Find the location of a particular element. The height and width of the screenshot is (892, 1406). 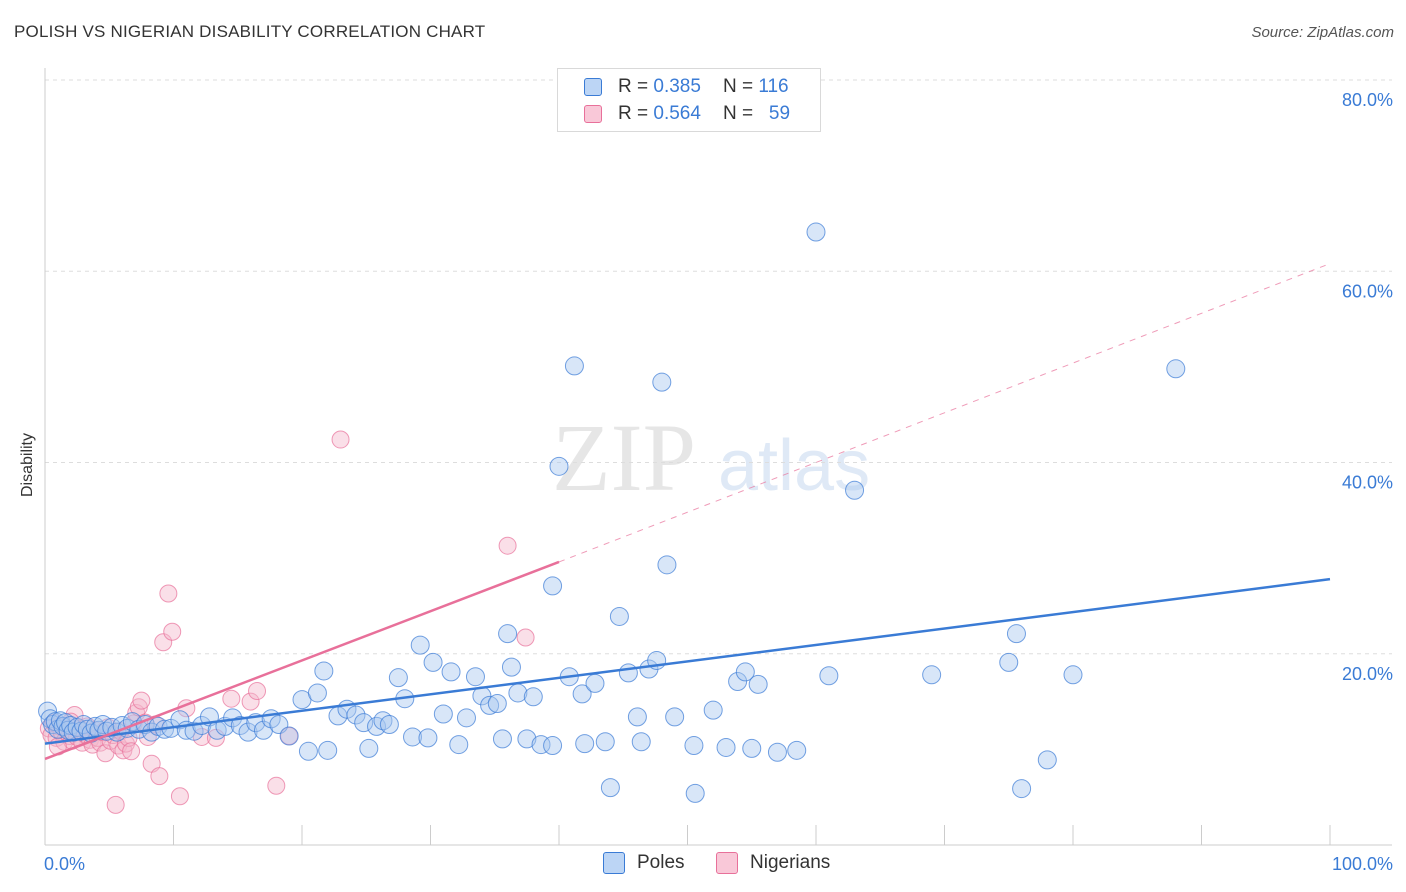

watermark-zip: ZIP is located at coordinates (624, 457).